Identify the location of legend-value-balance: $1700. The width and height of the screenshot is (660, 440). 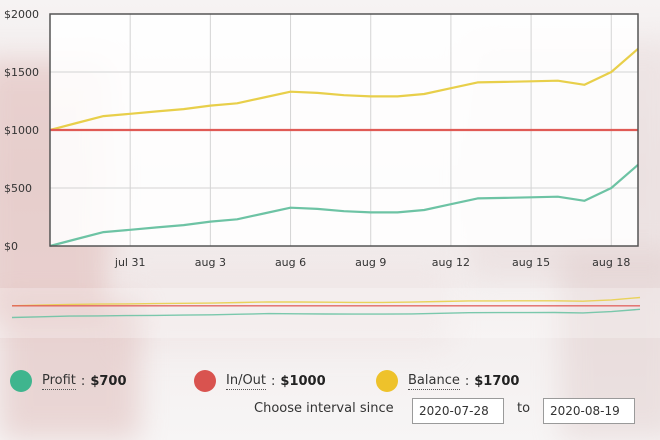
(497, 381).